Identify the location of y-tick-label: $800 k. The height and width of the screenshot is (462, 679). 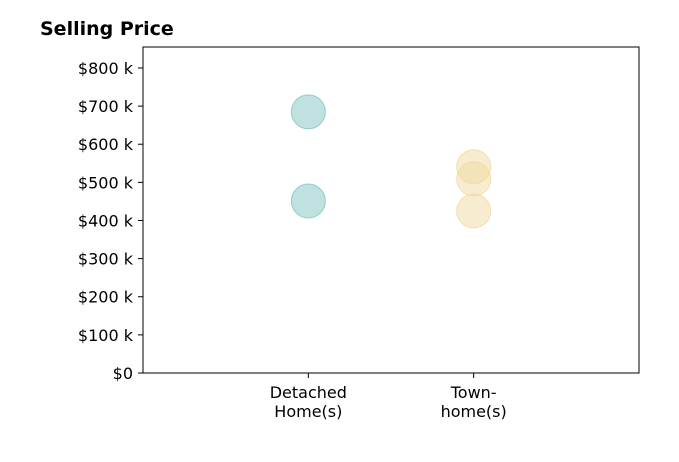
(106, 68).